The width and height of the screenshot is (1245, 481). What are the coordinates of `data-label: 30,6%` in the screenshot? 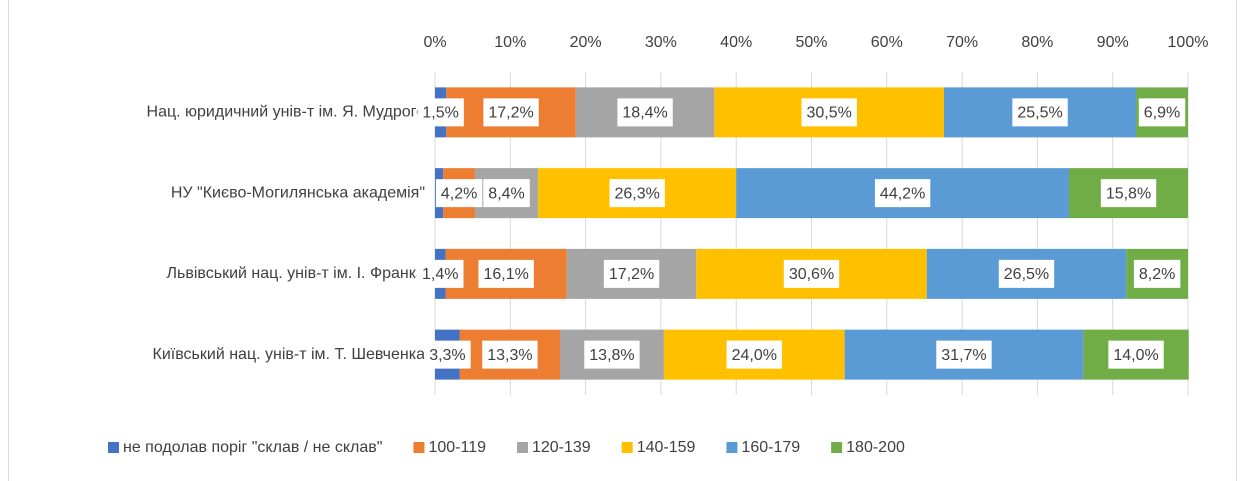 It's located at (811, 274).